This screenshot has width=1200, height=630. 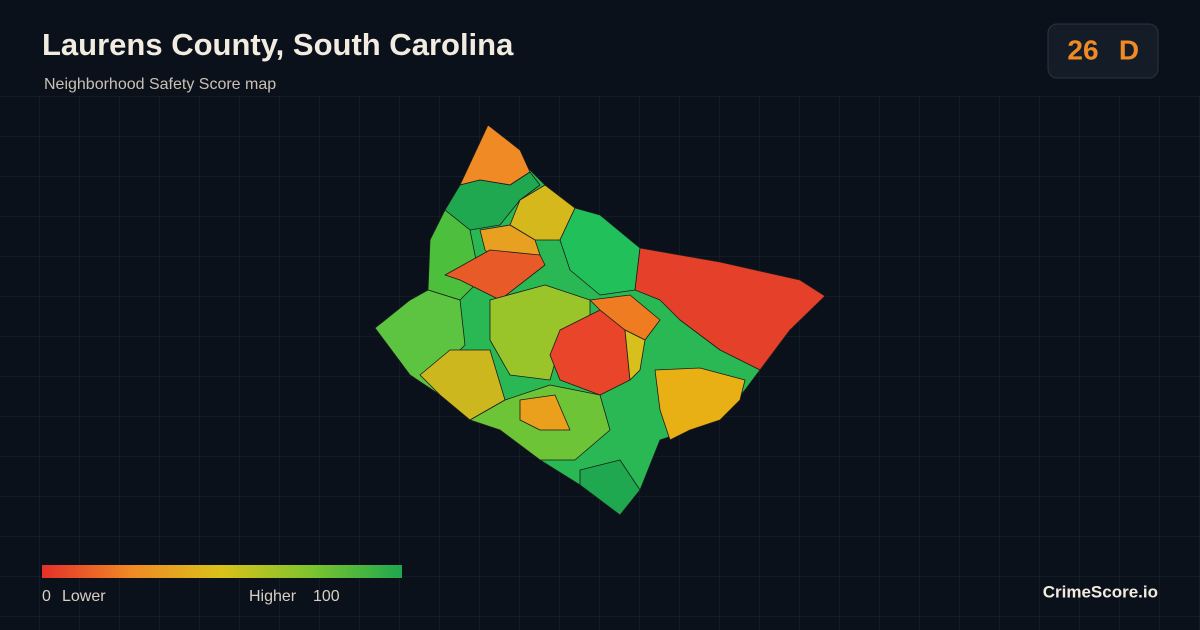 What do you see at coordinates (84, 596) in the screenshot?
I see `legend-min-label: Lower` at bounding box center [84, 596].